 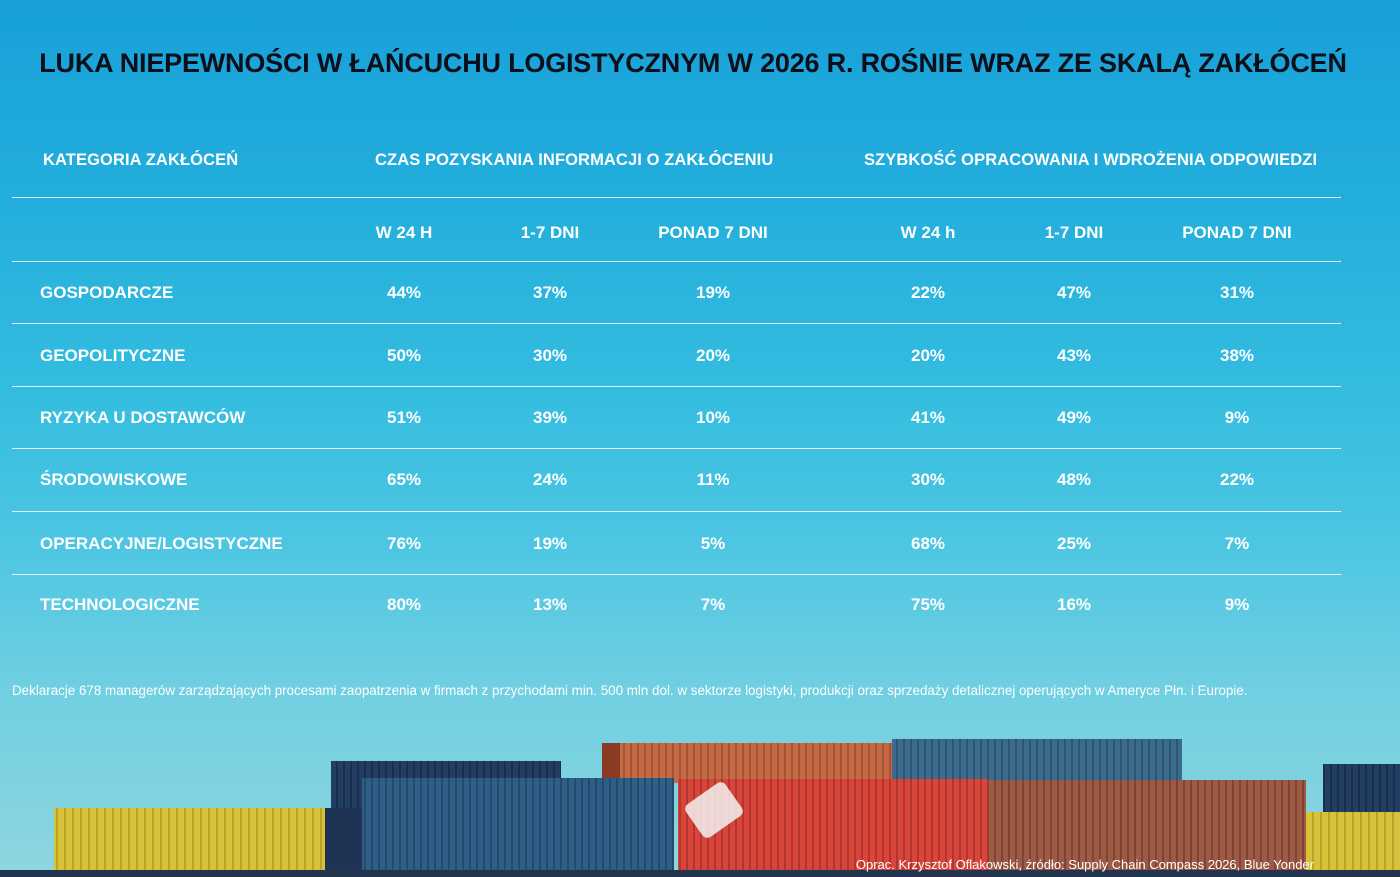 What do you see at coordinates (404, 232) in the screenshot?
I see `column-header-info-1: W 24 H` at bounding box center [404, 232].